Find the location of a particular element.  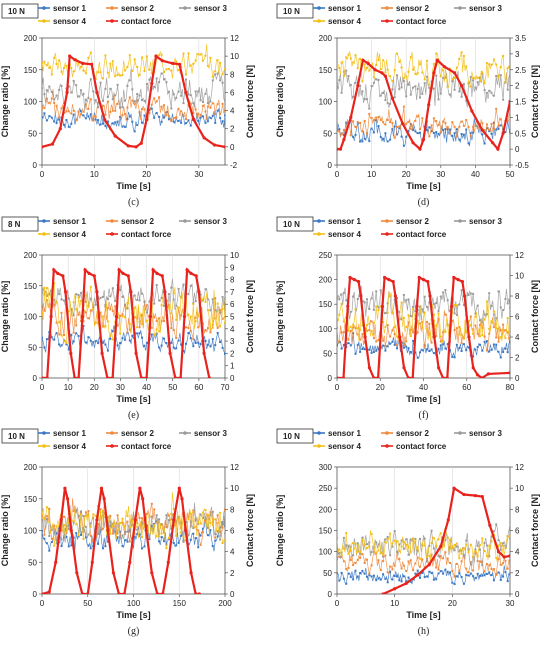

legend-label-1: sensor 2 is located at coordinates (137, 8).